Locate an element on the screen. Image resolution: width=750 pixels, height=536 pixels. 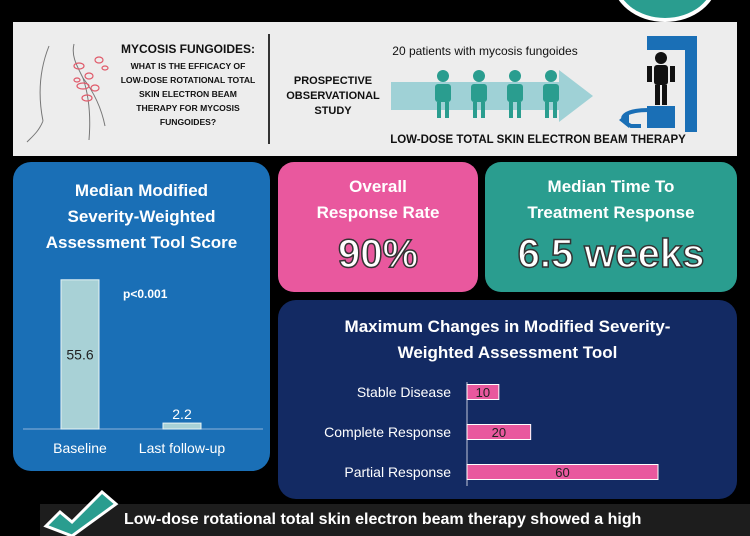
overall-response-title: Overall Response Rate is located at coordinates (378, 199).